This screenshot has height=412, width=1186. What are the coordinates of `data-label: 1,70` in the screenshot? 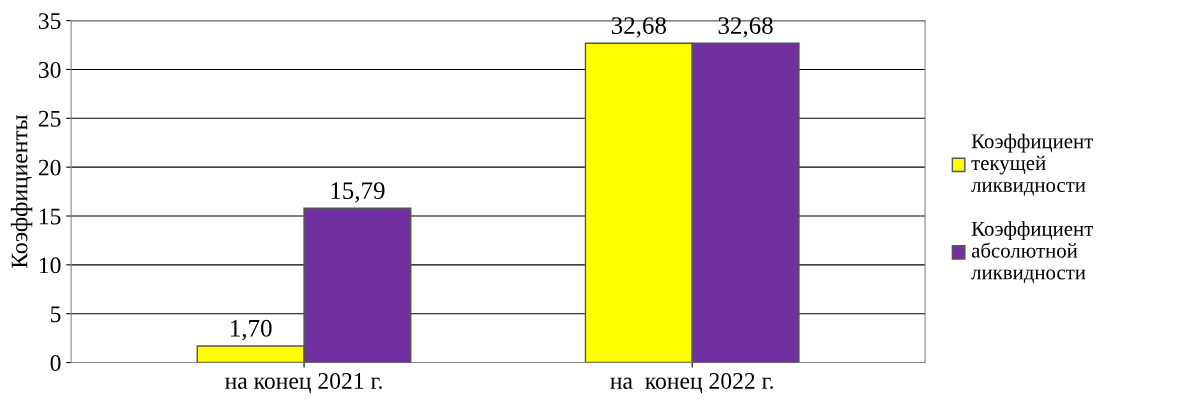 It's located at (251, 330).